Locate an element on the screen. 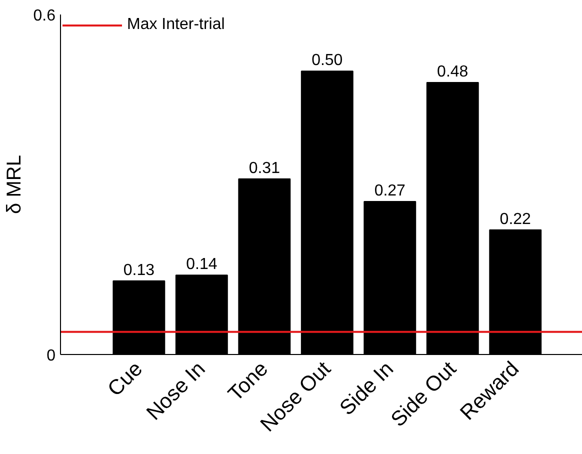 This screenshot has width=582, height=454. y-axis-title: δ MRL is located at coordinates (14, 184).